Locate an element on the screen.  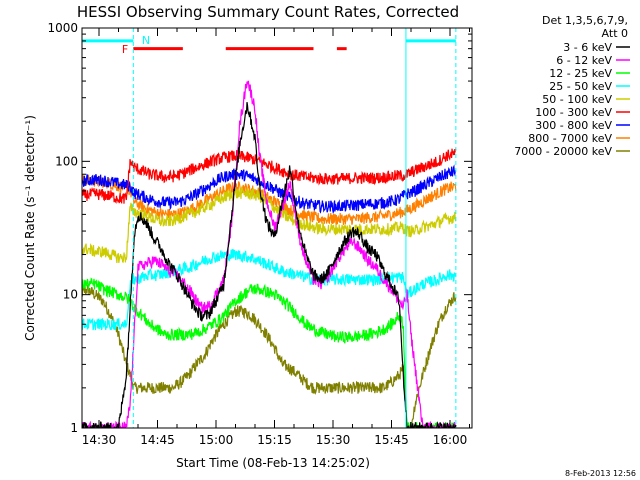
legend-label: 25 - 50 keV is located at coordinates (580, 86).